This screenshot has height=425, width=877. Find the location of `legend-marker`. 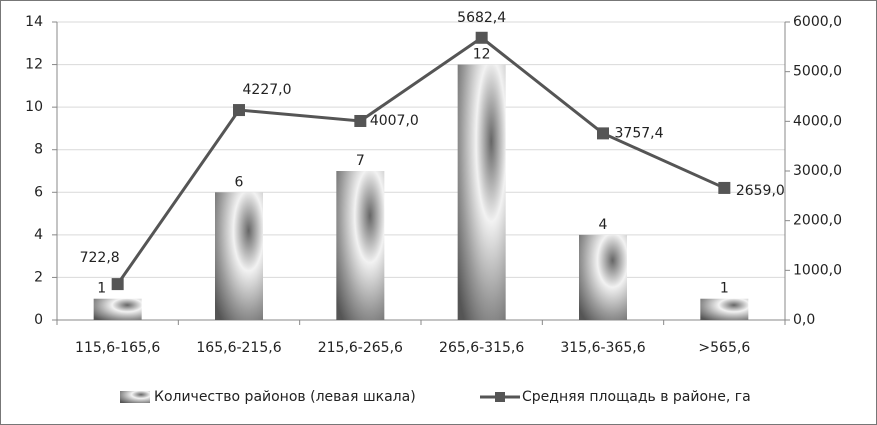

legend-marker is located at coordinates (500, 397).